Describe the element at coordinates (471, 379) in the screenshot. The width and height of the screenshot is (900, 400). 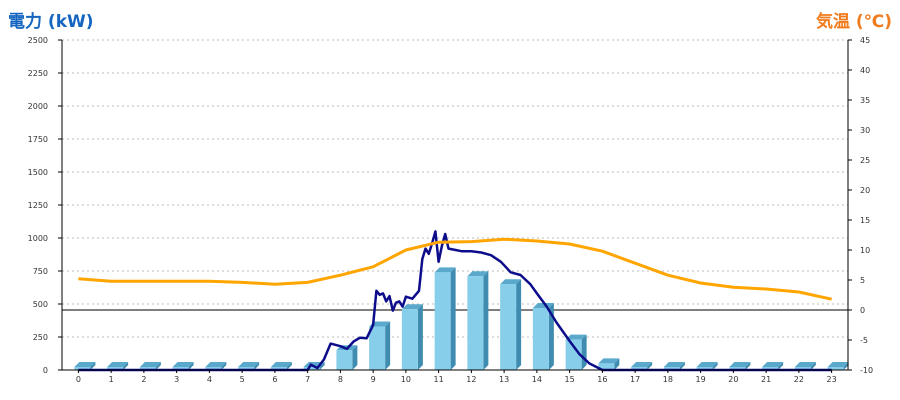
I see `x-tick-label: 12` at that location.